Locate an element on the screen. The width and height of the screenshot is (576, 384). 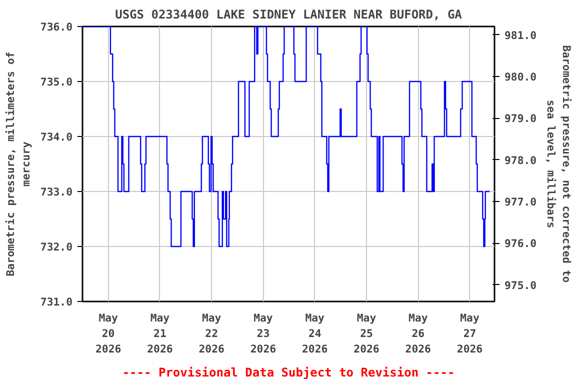
y2-tick-label: 979.0 is located at coordinates (520, 119).